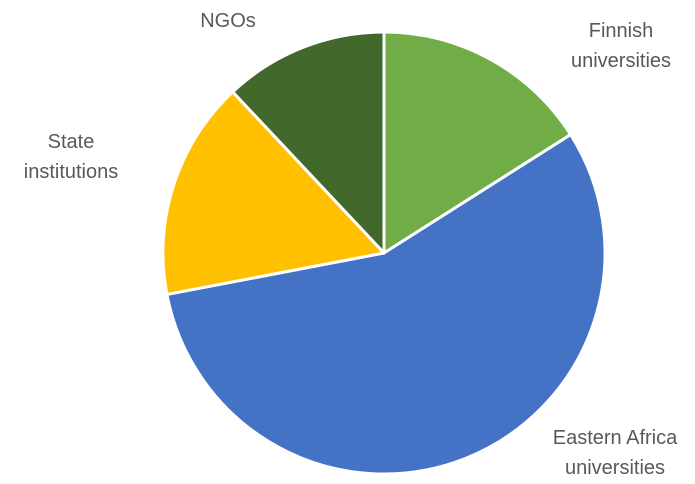 This screenshot has height=484, width=695. I want to click on pie-label-ngos: NGOs, so click(228, 21).